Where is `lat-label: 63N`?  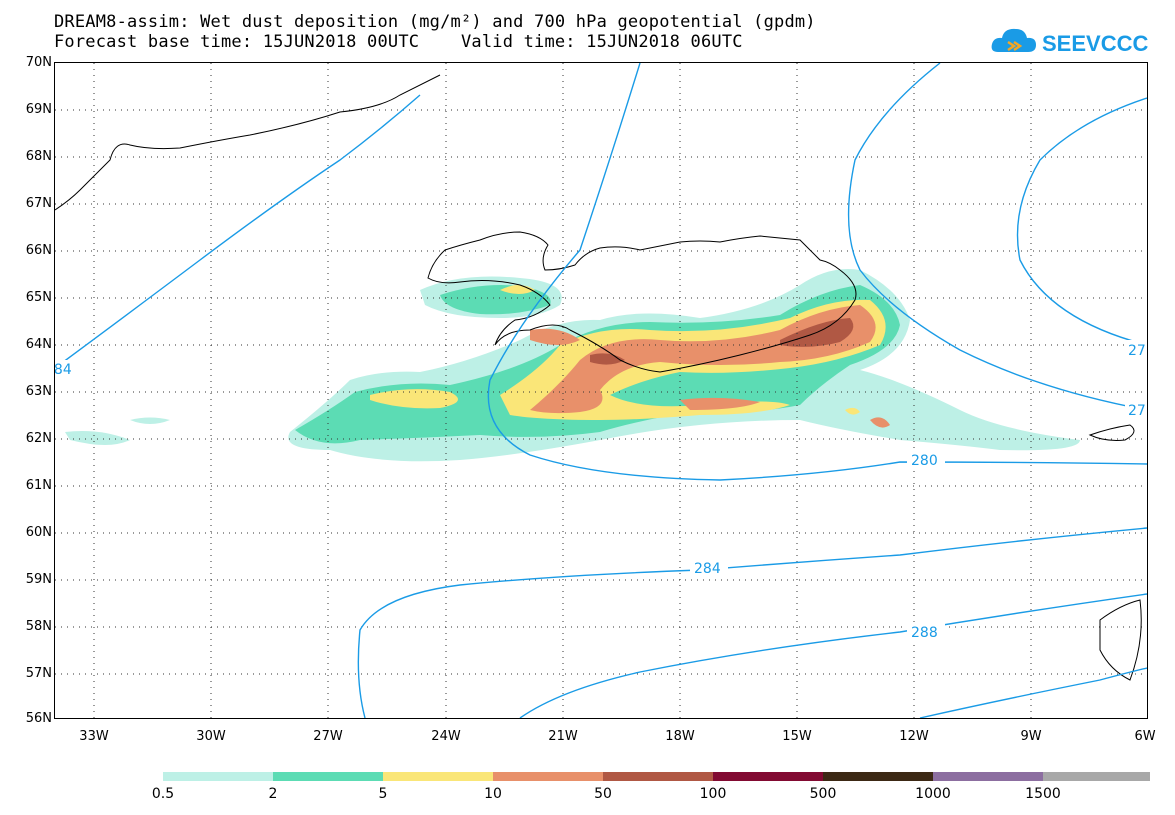 lat-label: 63N is located at coordinates (38, 391).